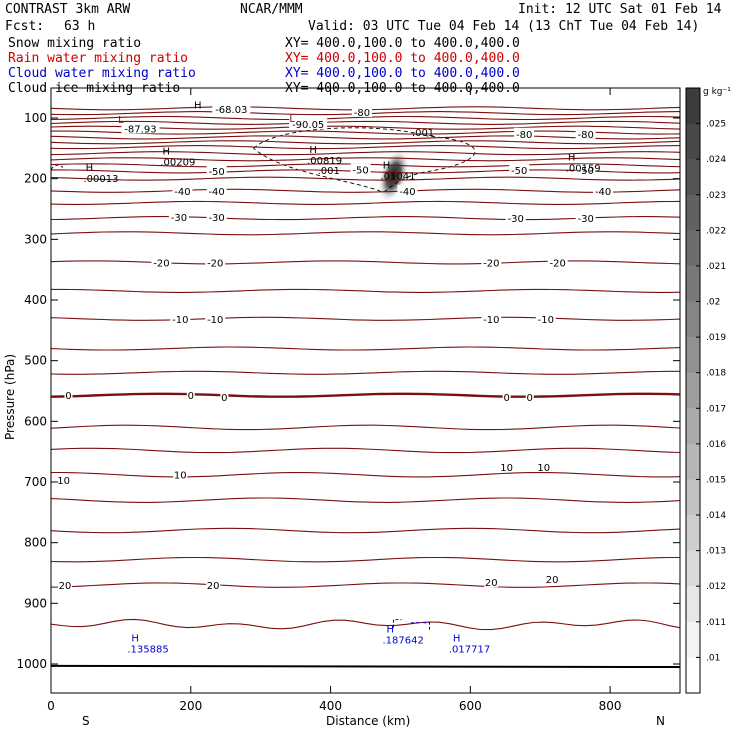 Image resolution: width=740 pixels, height=740 pixels. I want to click on field-xy-rain: XY= 400.0,100.0 to 400.0,400.0, so click(402, 58).